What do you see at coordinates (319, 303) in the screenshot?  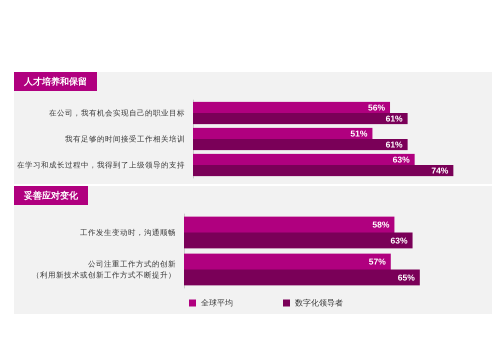 I see `legend-label: 数字化领导者` at bounding box center [319, 303].